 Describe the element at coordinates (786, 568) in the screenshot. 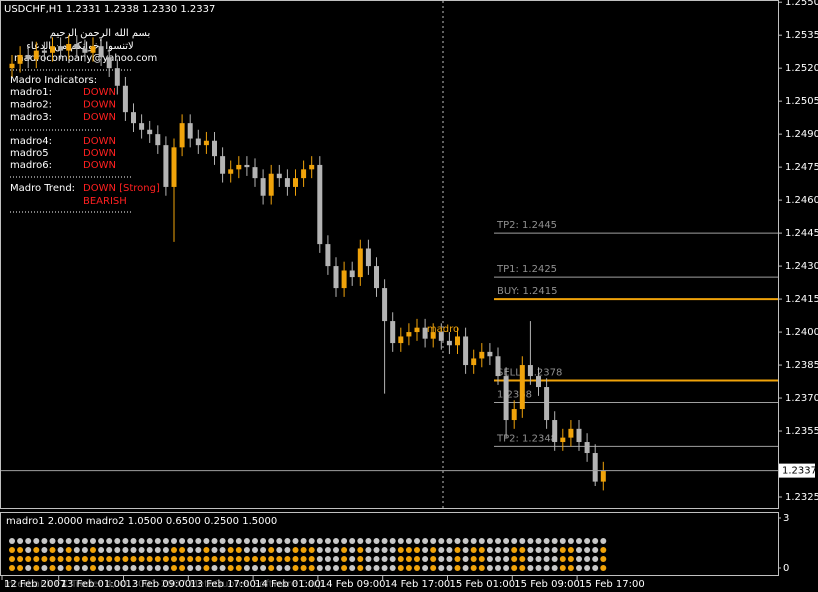

I see `indicator-tick-label: 0` at that location.